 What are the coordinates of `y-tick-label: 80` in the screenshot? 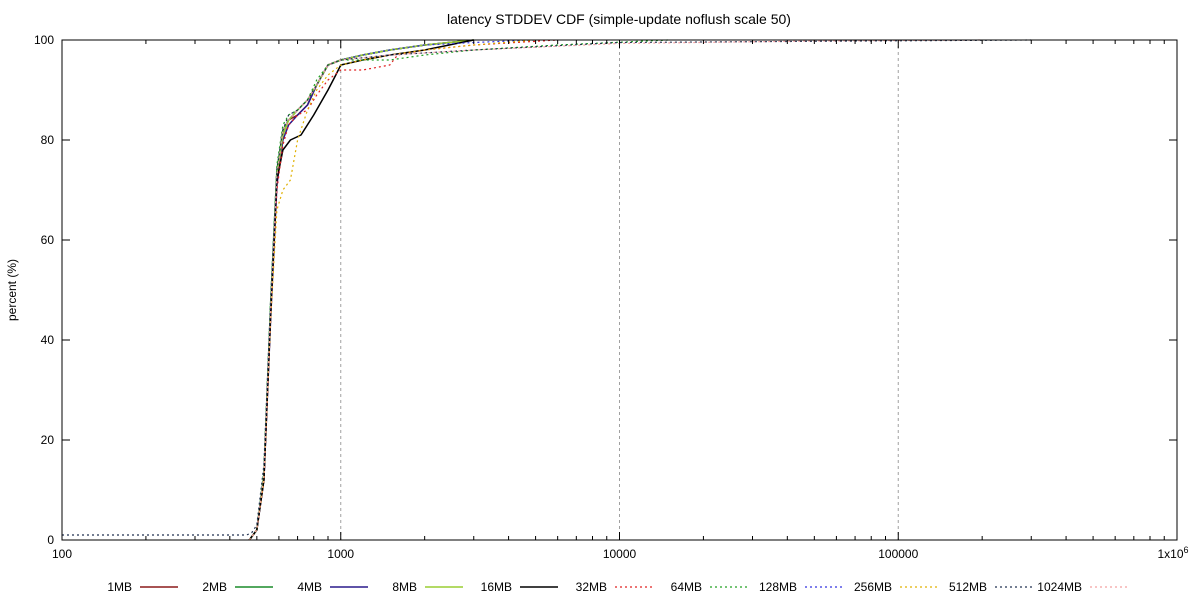 It's located at (48, 140).